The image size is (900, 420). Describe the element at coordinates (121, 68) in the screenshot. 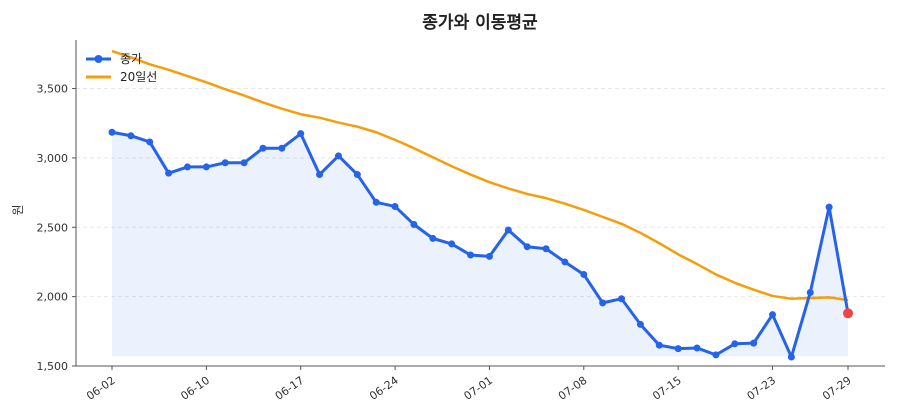

I see `legend: 종가 20일선` at that location.